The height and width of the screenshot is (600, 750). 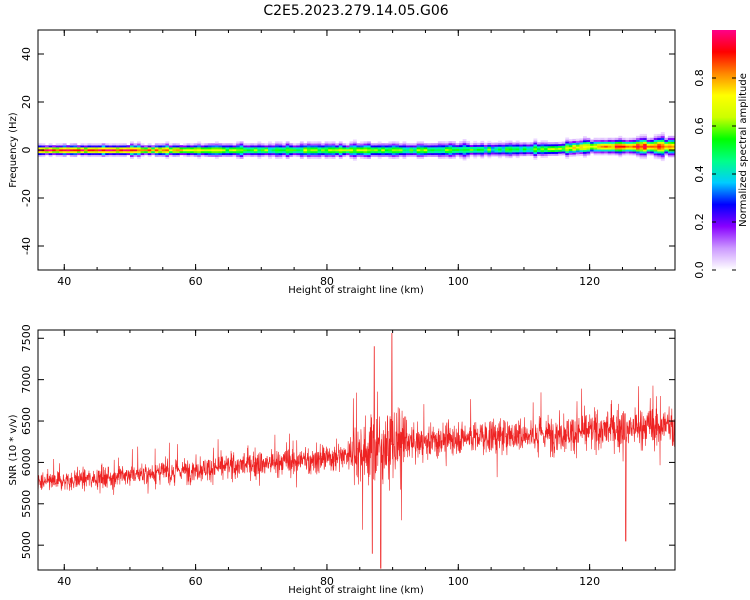 What do you see at coordinates (356, 147) in the screenshot?
I see `spectrogram-cells` at bounding box center [356, 147].